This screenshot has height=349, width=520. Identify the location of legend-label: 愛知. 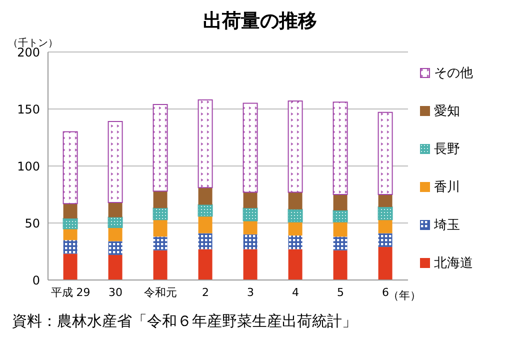
(447, 111).